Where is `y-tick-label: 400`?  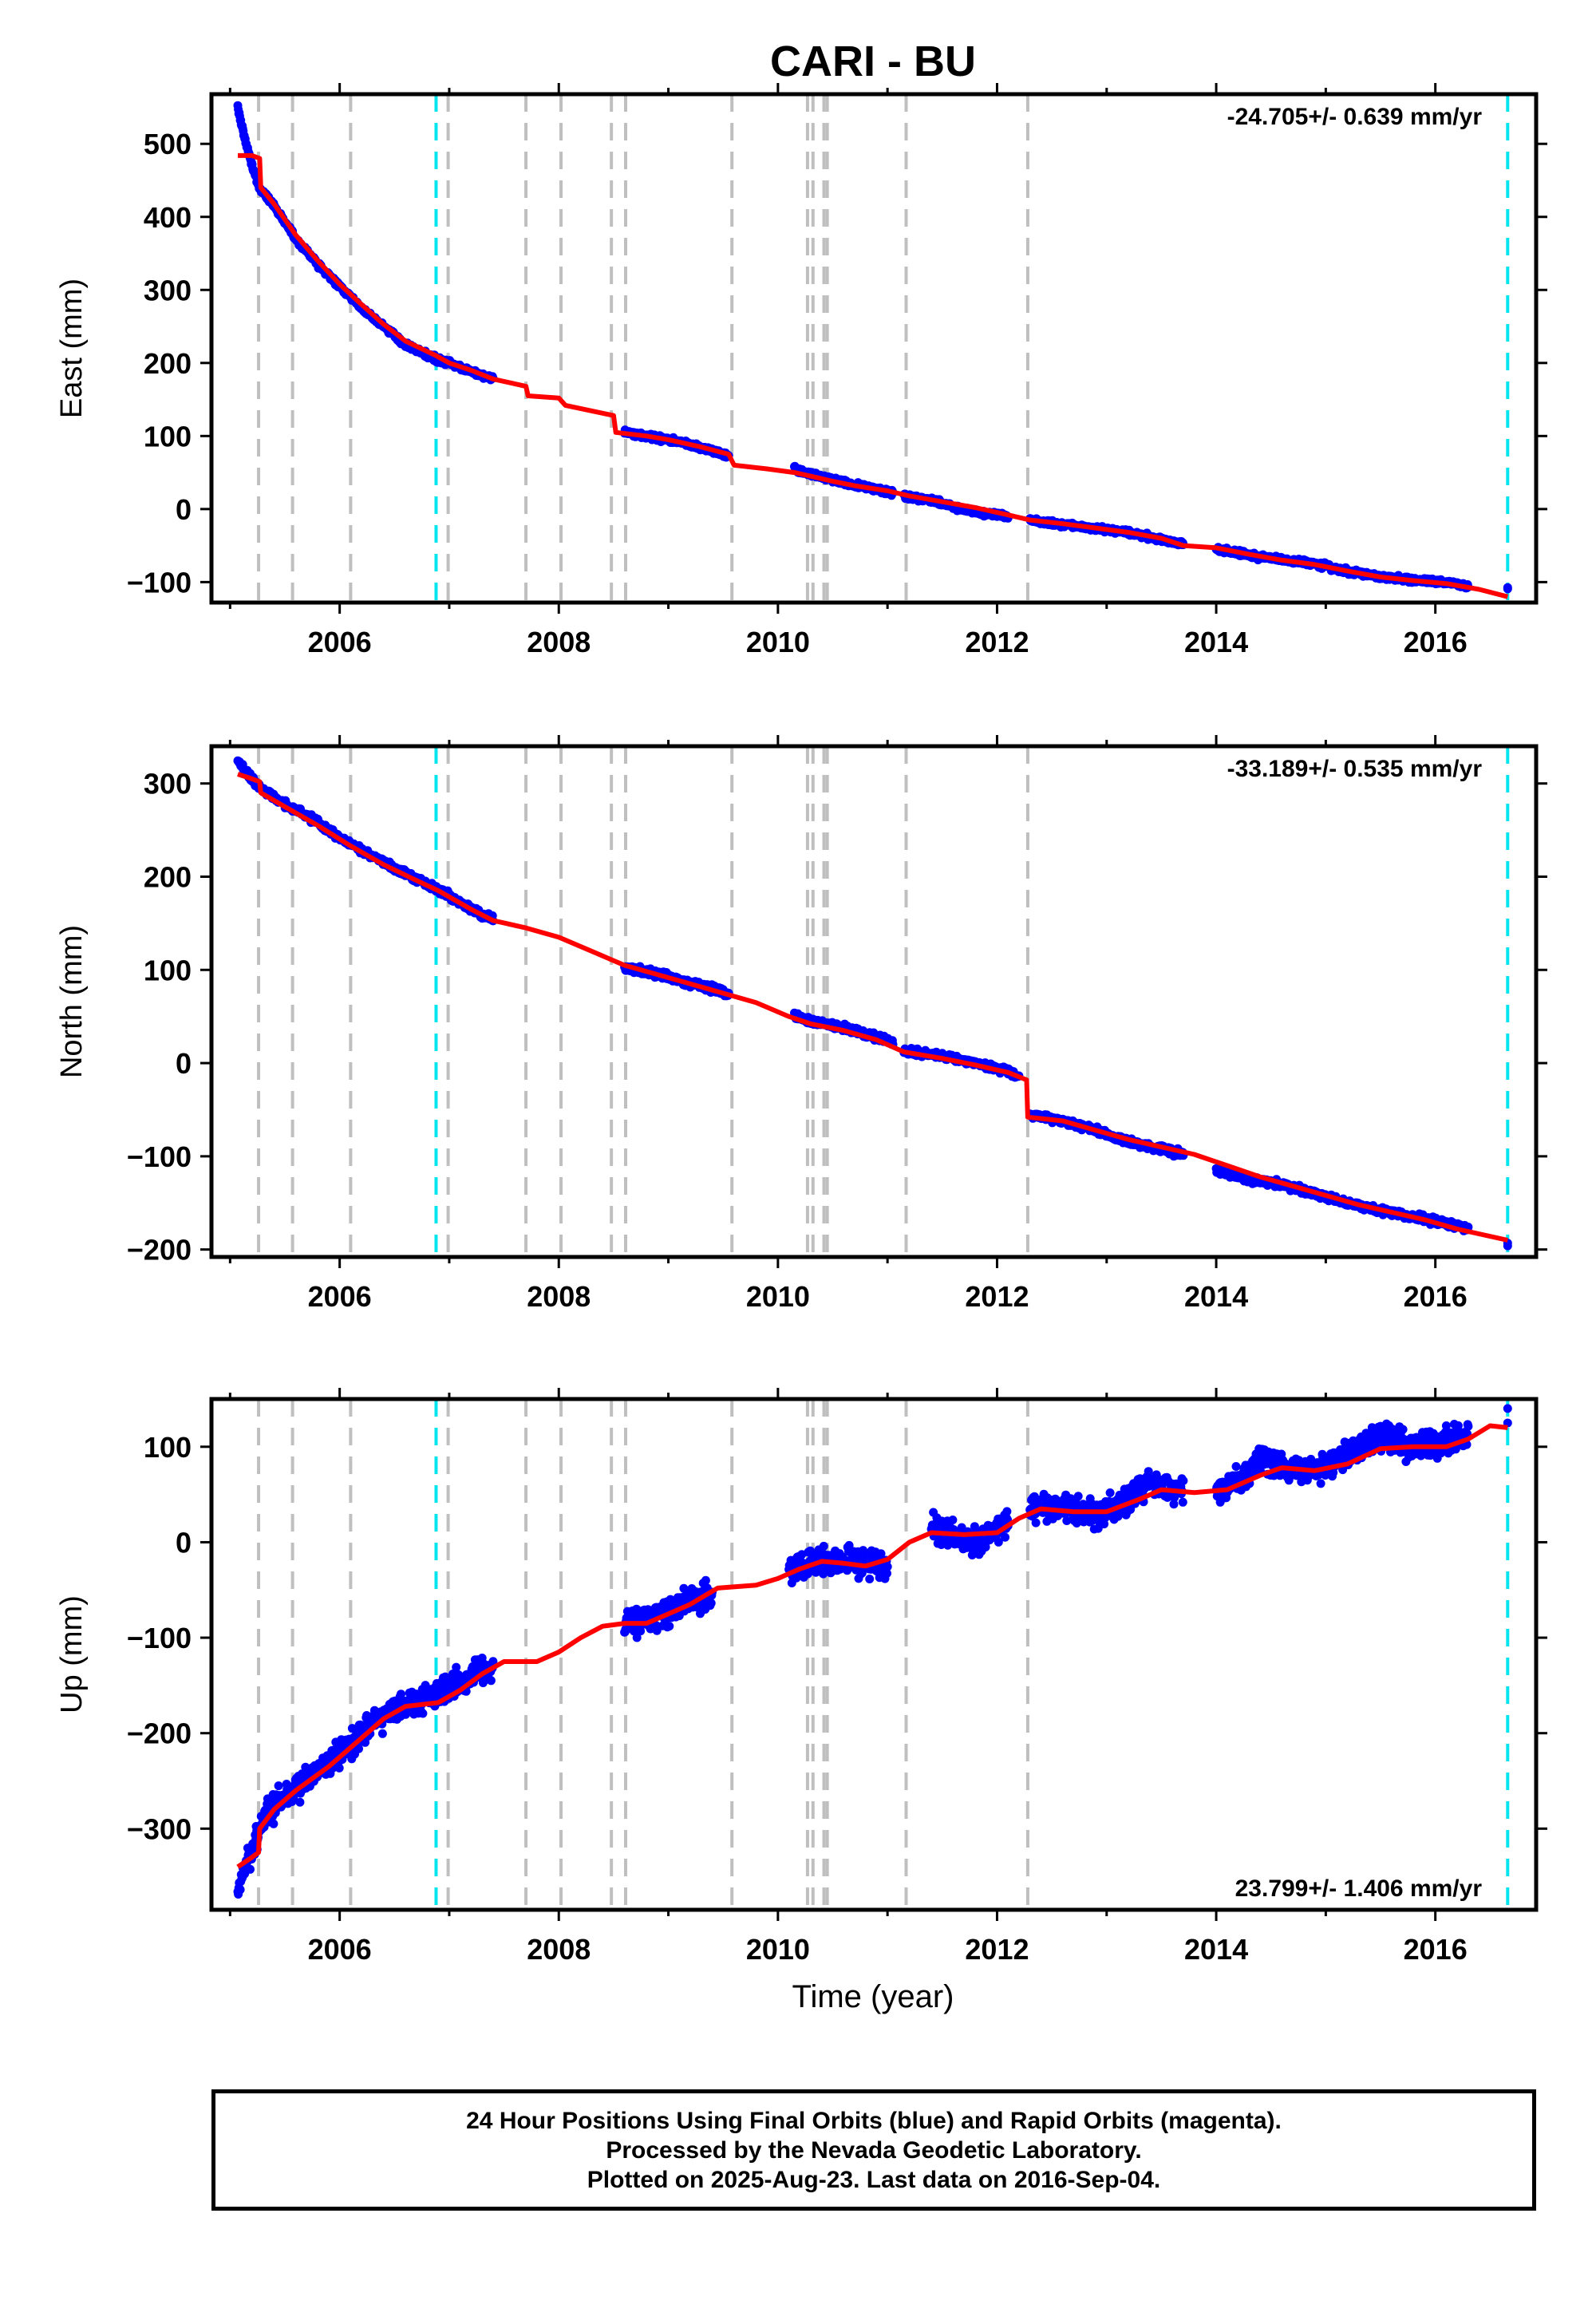 y-tick-label: 400 is located at coordinates (168, 217).